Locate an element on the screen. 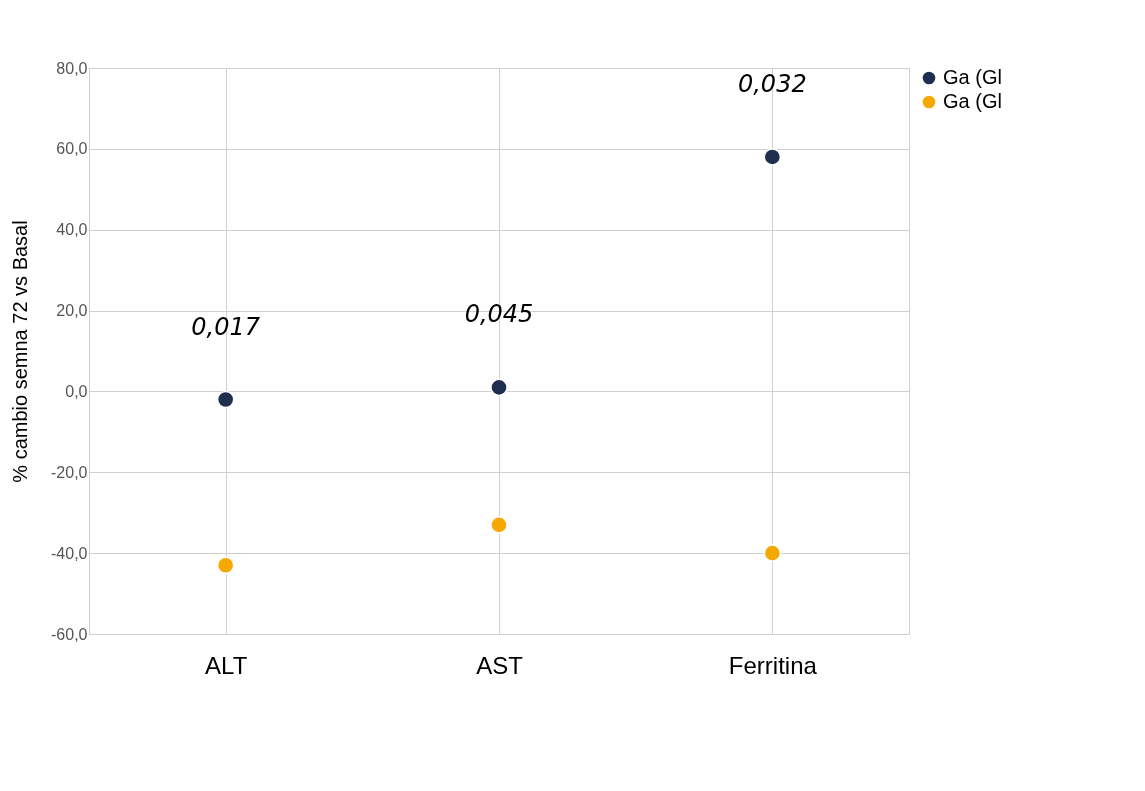 The image size is (1145, 791). y-tick-label: -20,0 is located at coordinates (69, 472).